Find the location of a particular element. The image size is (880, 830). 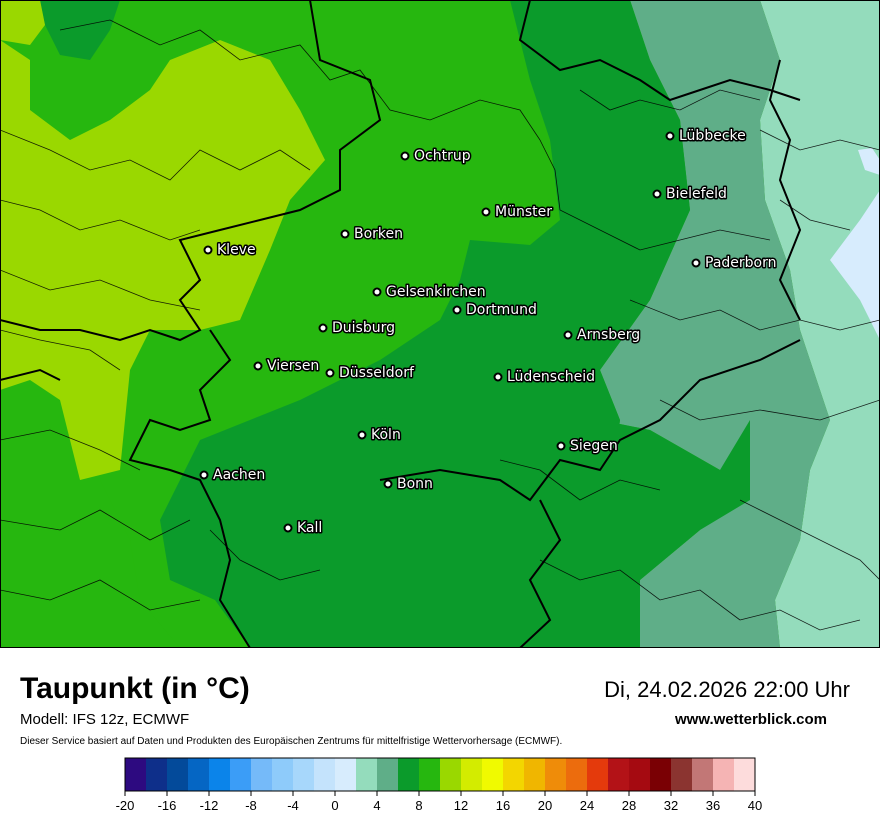

svg-text: Gelsenkirchen is located at coordinates (436, 292).